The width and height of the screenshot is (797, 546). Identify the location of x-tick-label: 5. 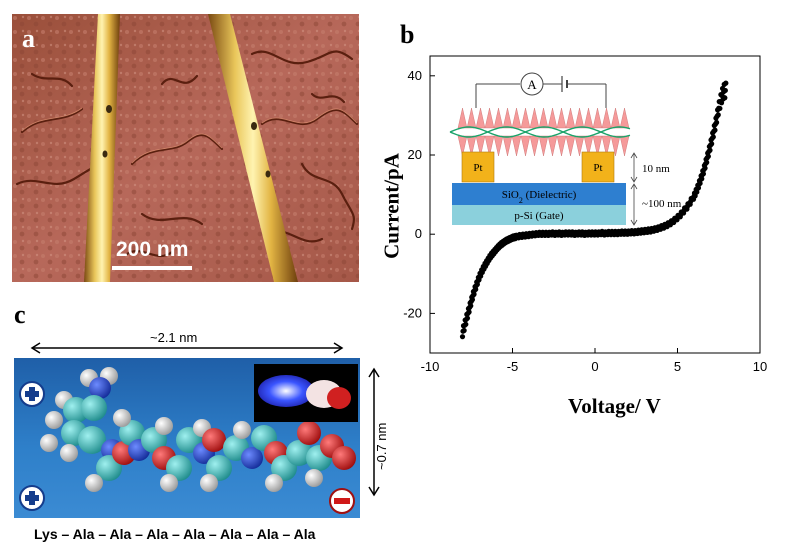
(677, 366).